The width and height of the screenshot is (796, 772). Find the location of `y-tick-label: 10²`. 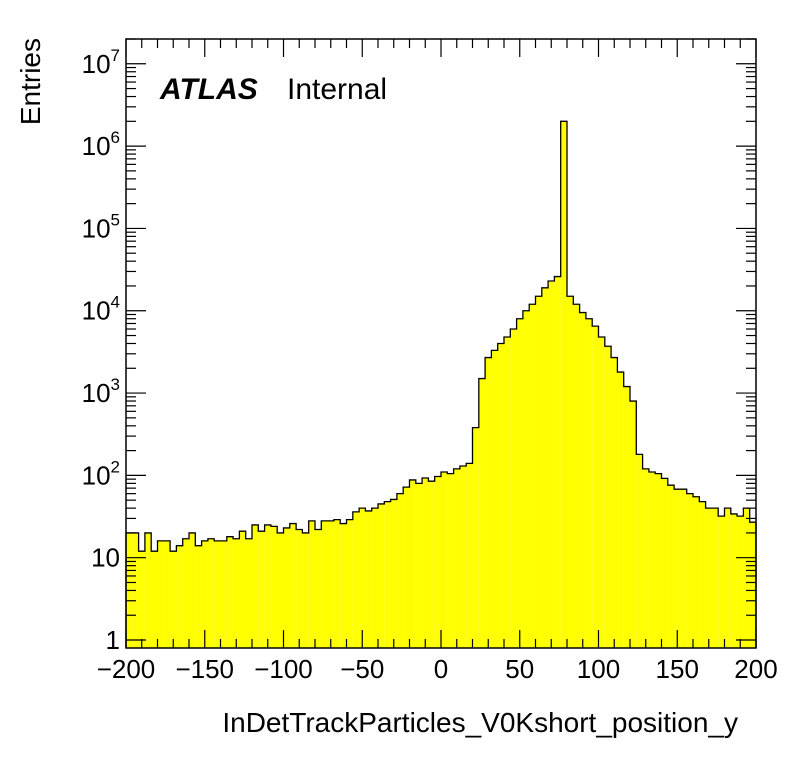

y-tick-label: 10² is located at coordinates (101, 473).